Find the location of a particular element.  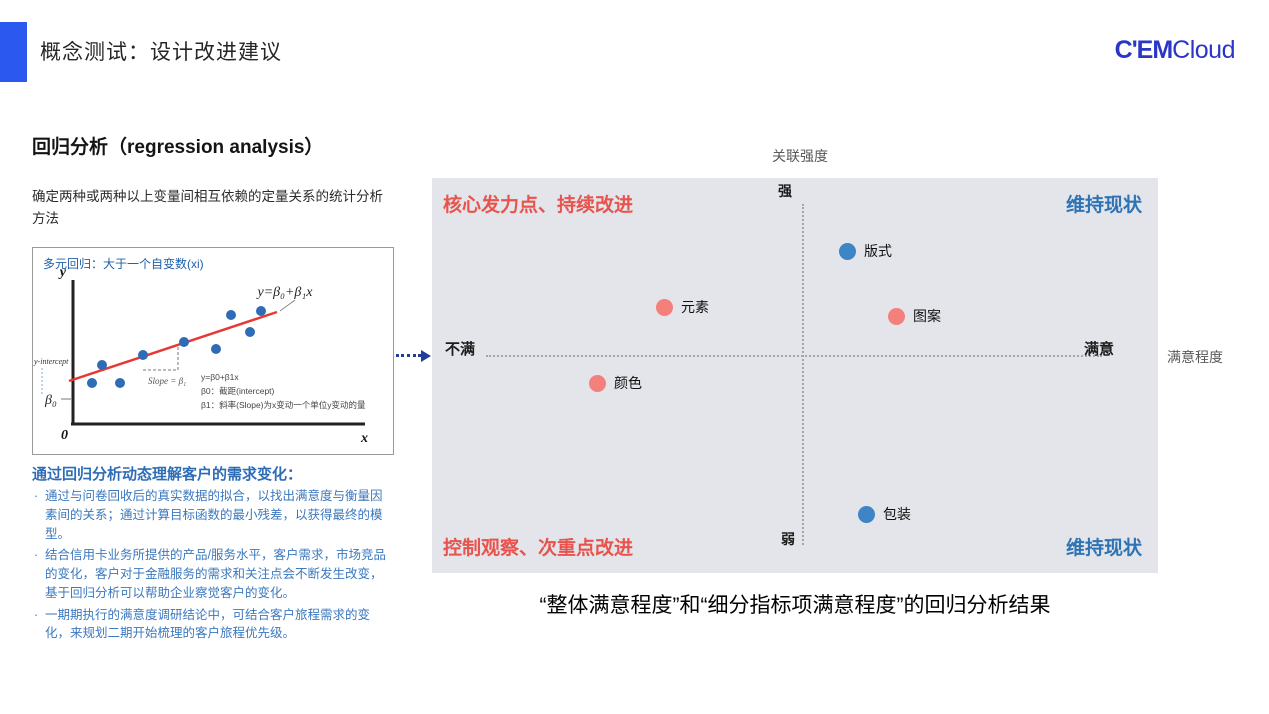

point-label: 包装 is located at coordinates (897, 514).